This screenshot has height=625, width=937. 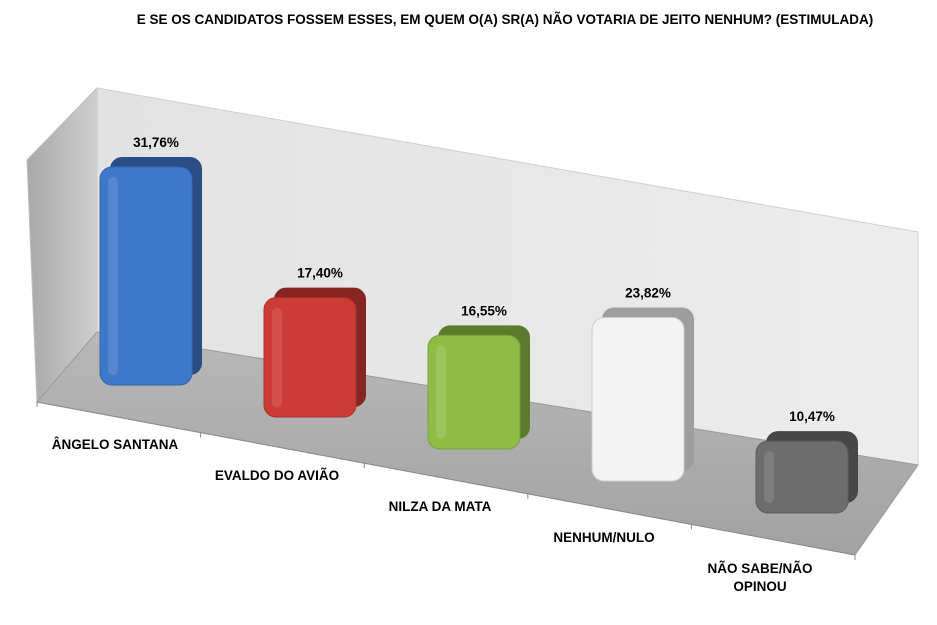 I want to click on category-label: EVALDO DO AVIÃO, so click(x=277, y=475).